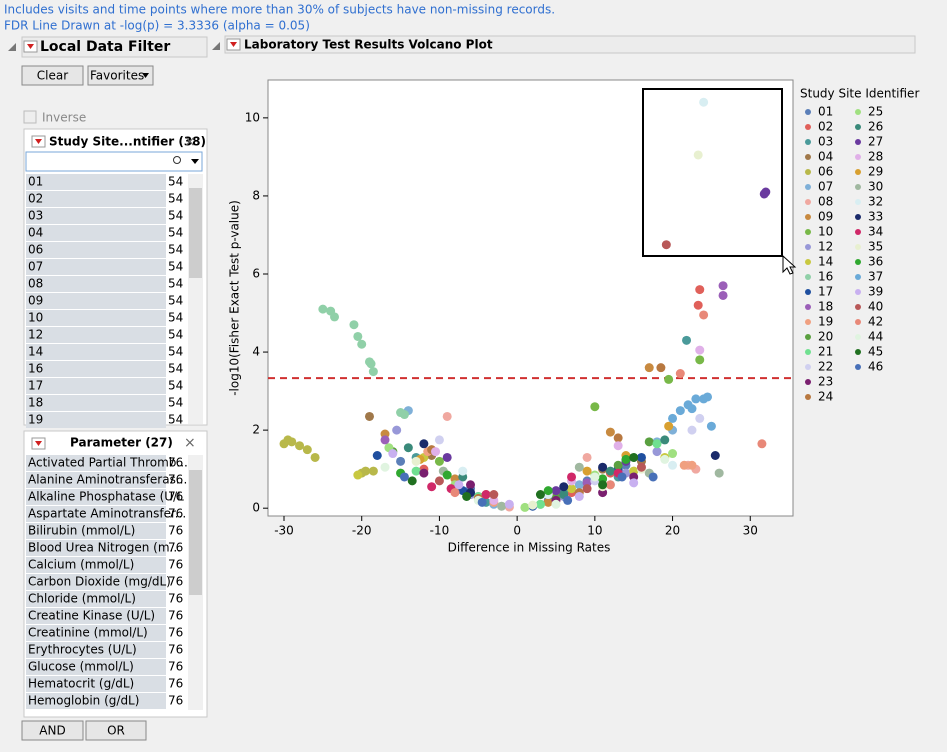 The width and height of the screenshot is (947, 752). Describe the element at coordinates (52, 75) in the screenshot. I see `clear-button` at that location.